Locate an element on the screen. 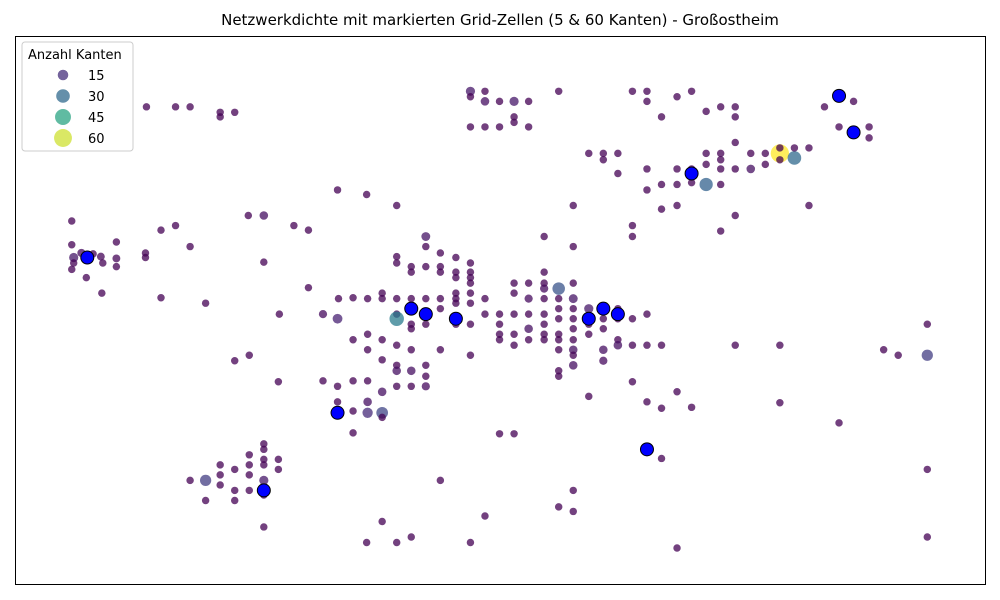  legend-marker is located at coordinates (63, 75).